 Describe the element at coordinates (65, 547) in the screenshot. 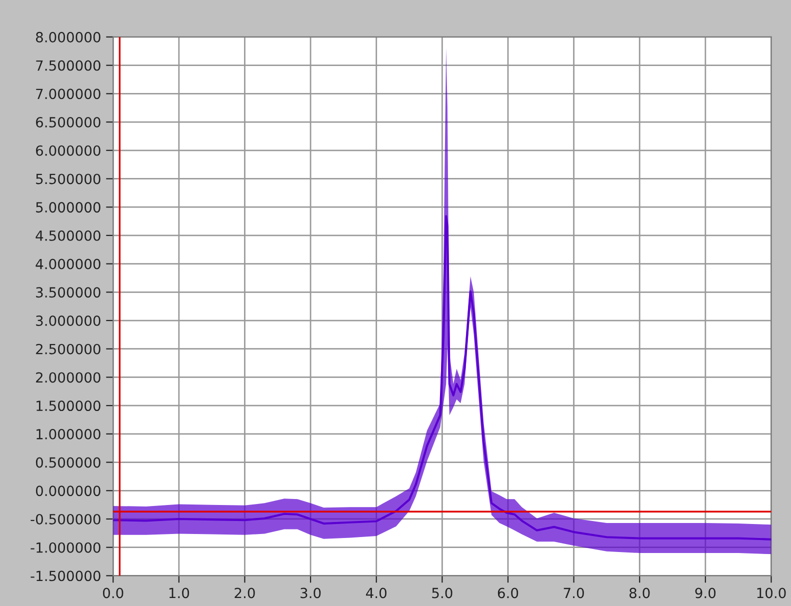

I see `y-tick-label: -1.000000` at that location.